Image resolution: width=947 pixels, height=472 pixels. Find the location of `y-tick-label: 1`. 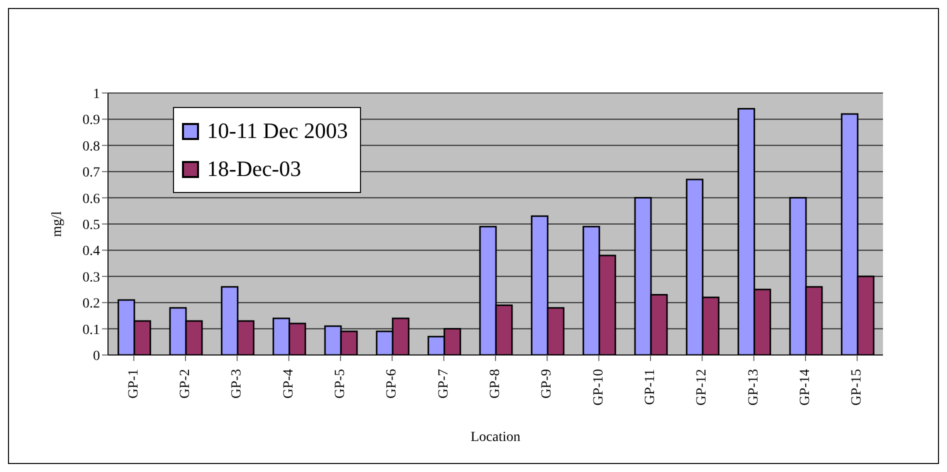

y-tick-label: 1 is located at coordinates (96, 94).